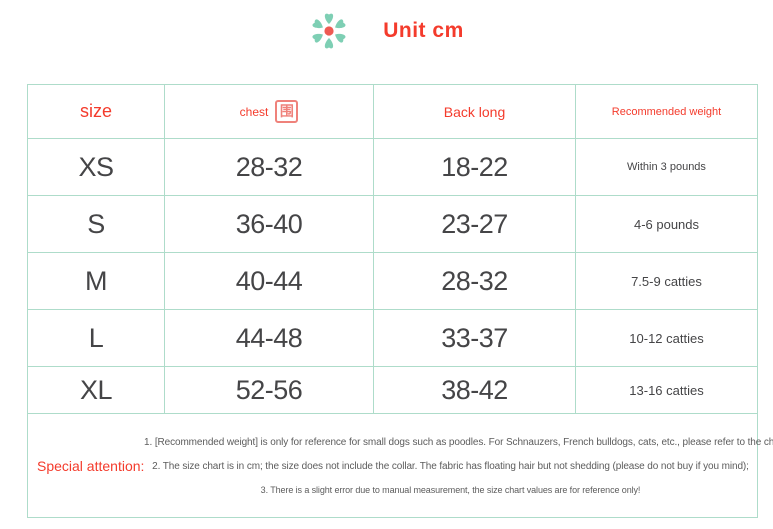 This screenshot has width=773, height=529. I want to click on special-attention-label: Special attention:, so click(91, 465).